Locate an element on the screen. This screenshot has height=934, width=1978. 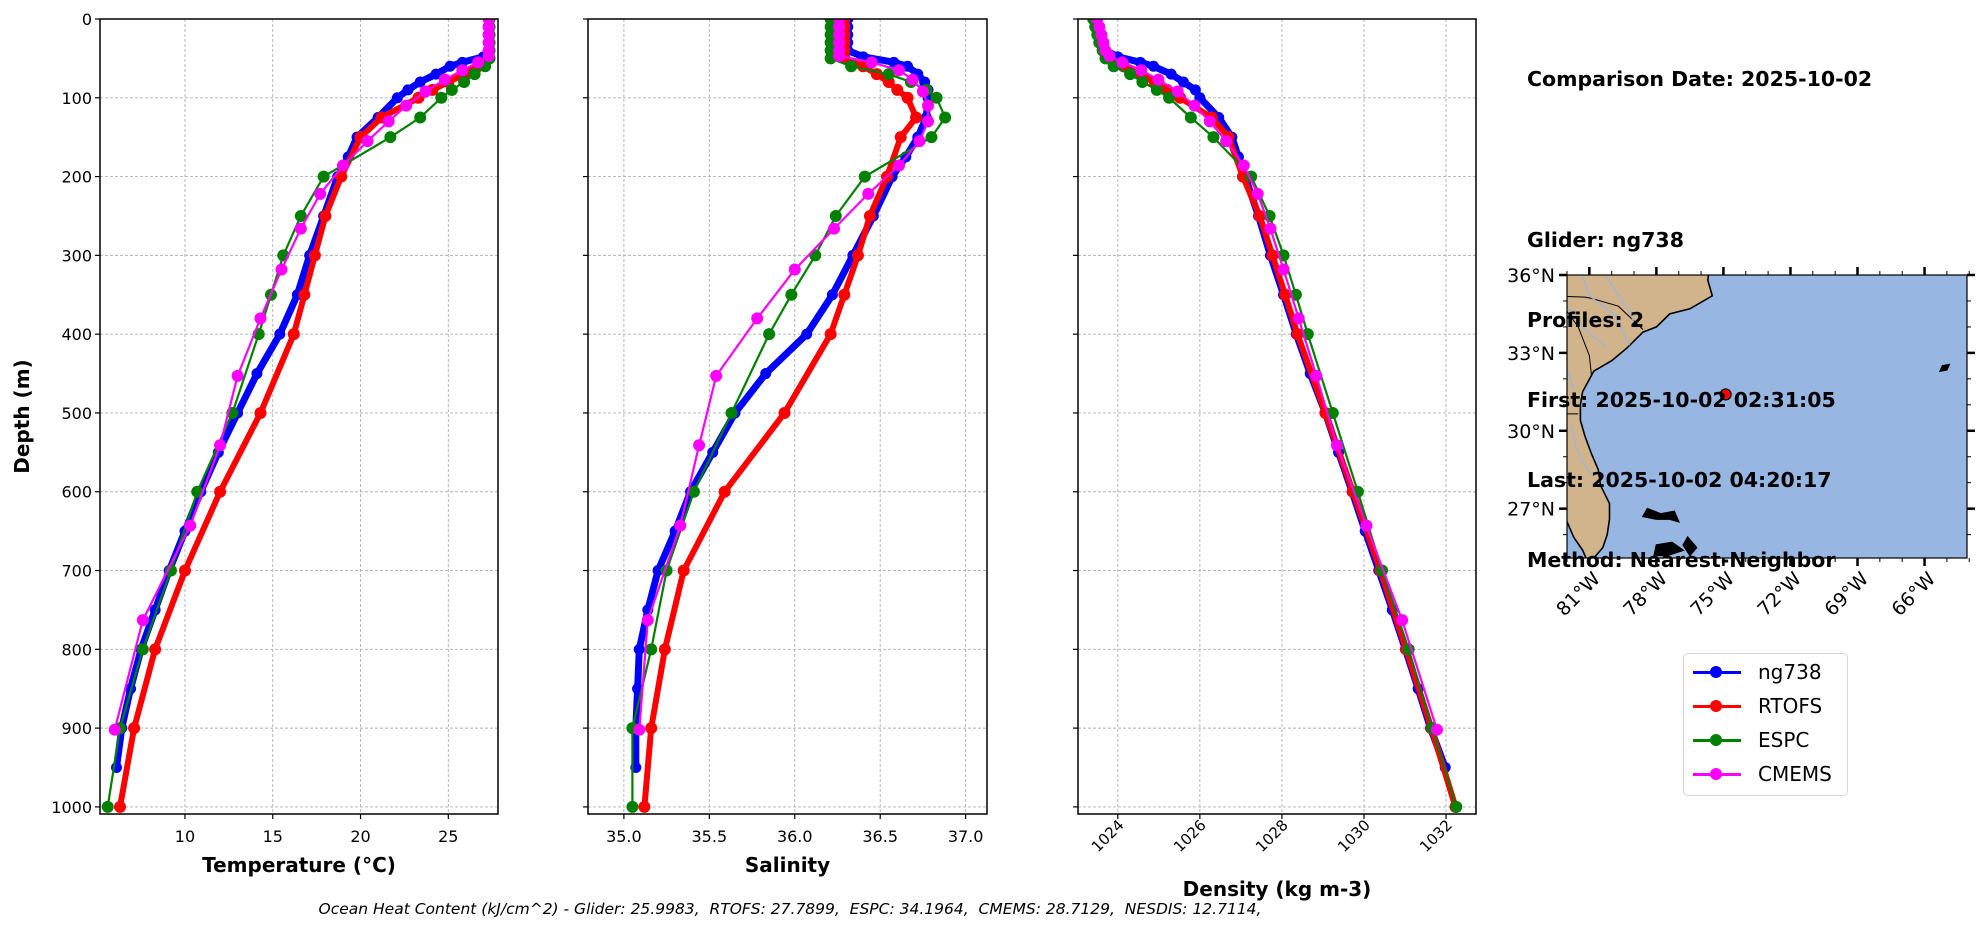
glider-location-marker is located at coordinates (1725, 394).